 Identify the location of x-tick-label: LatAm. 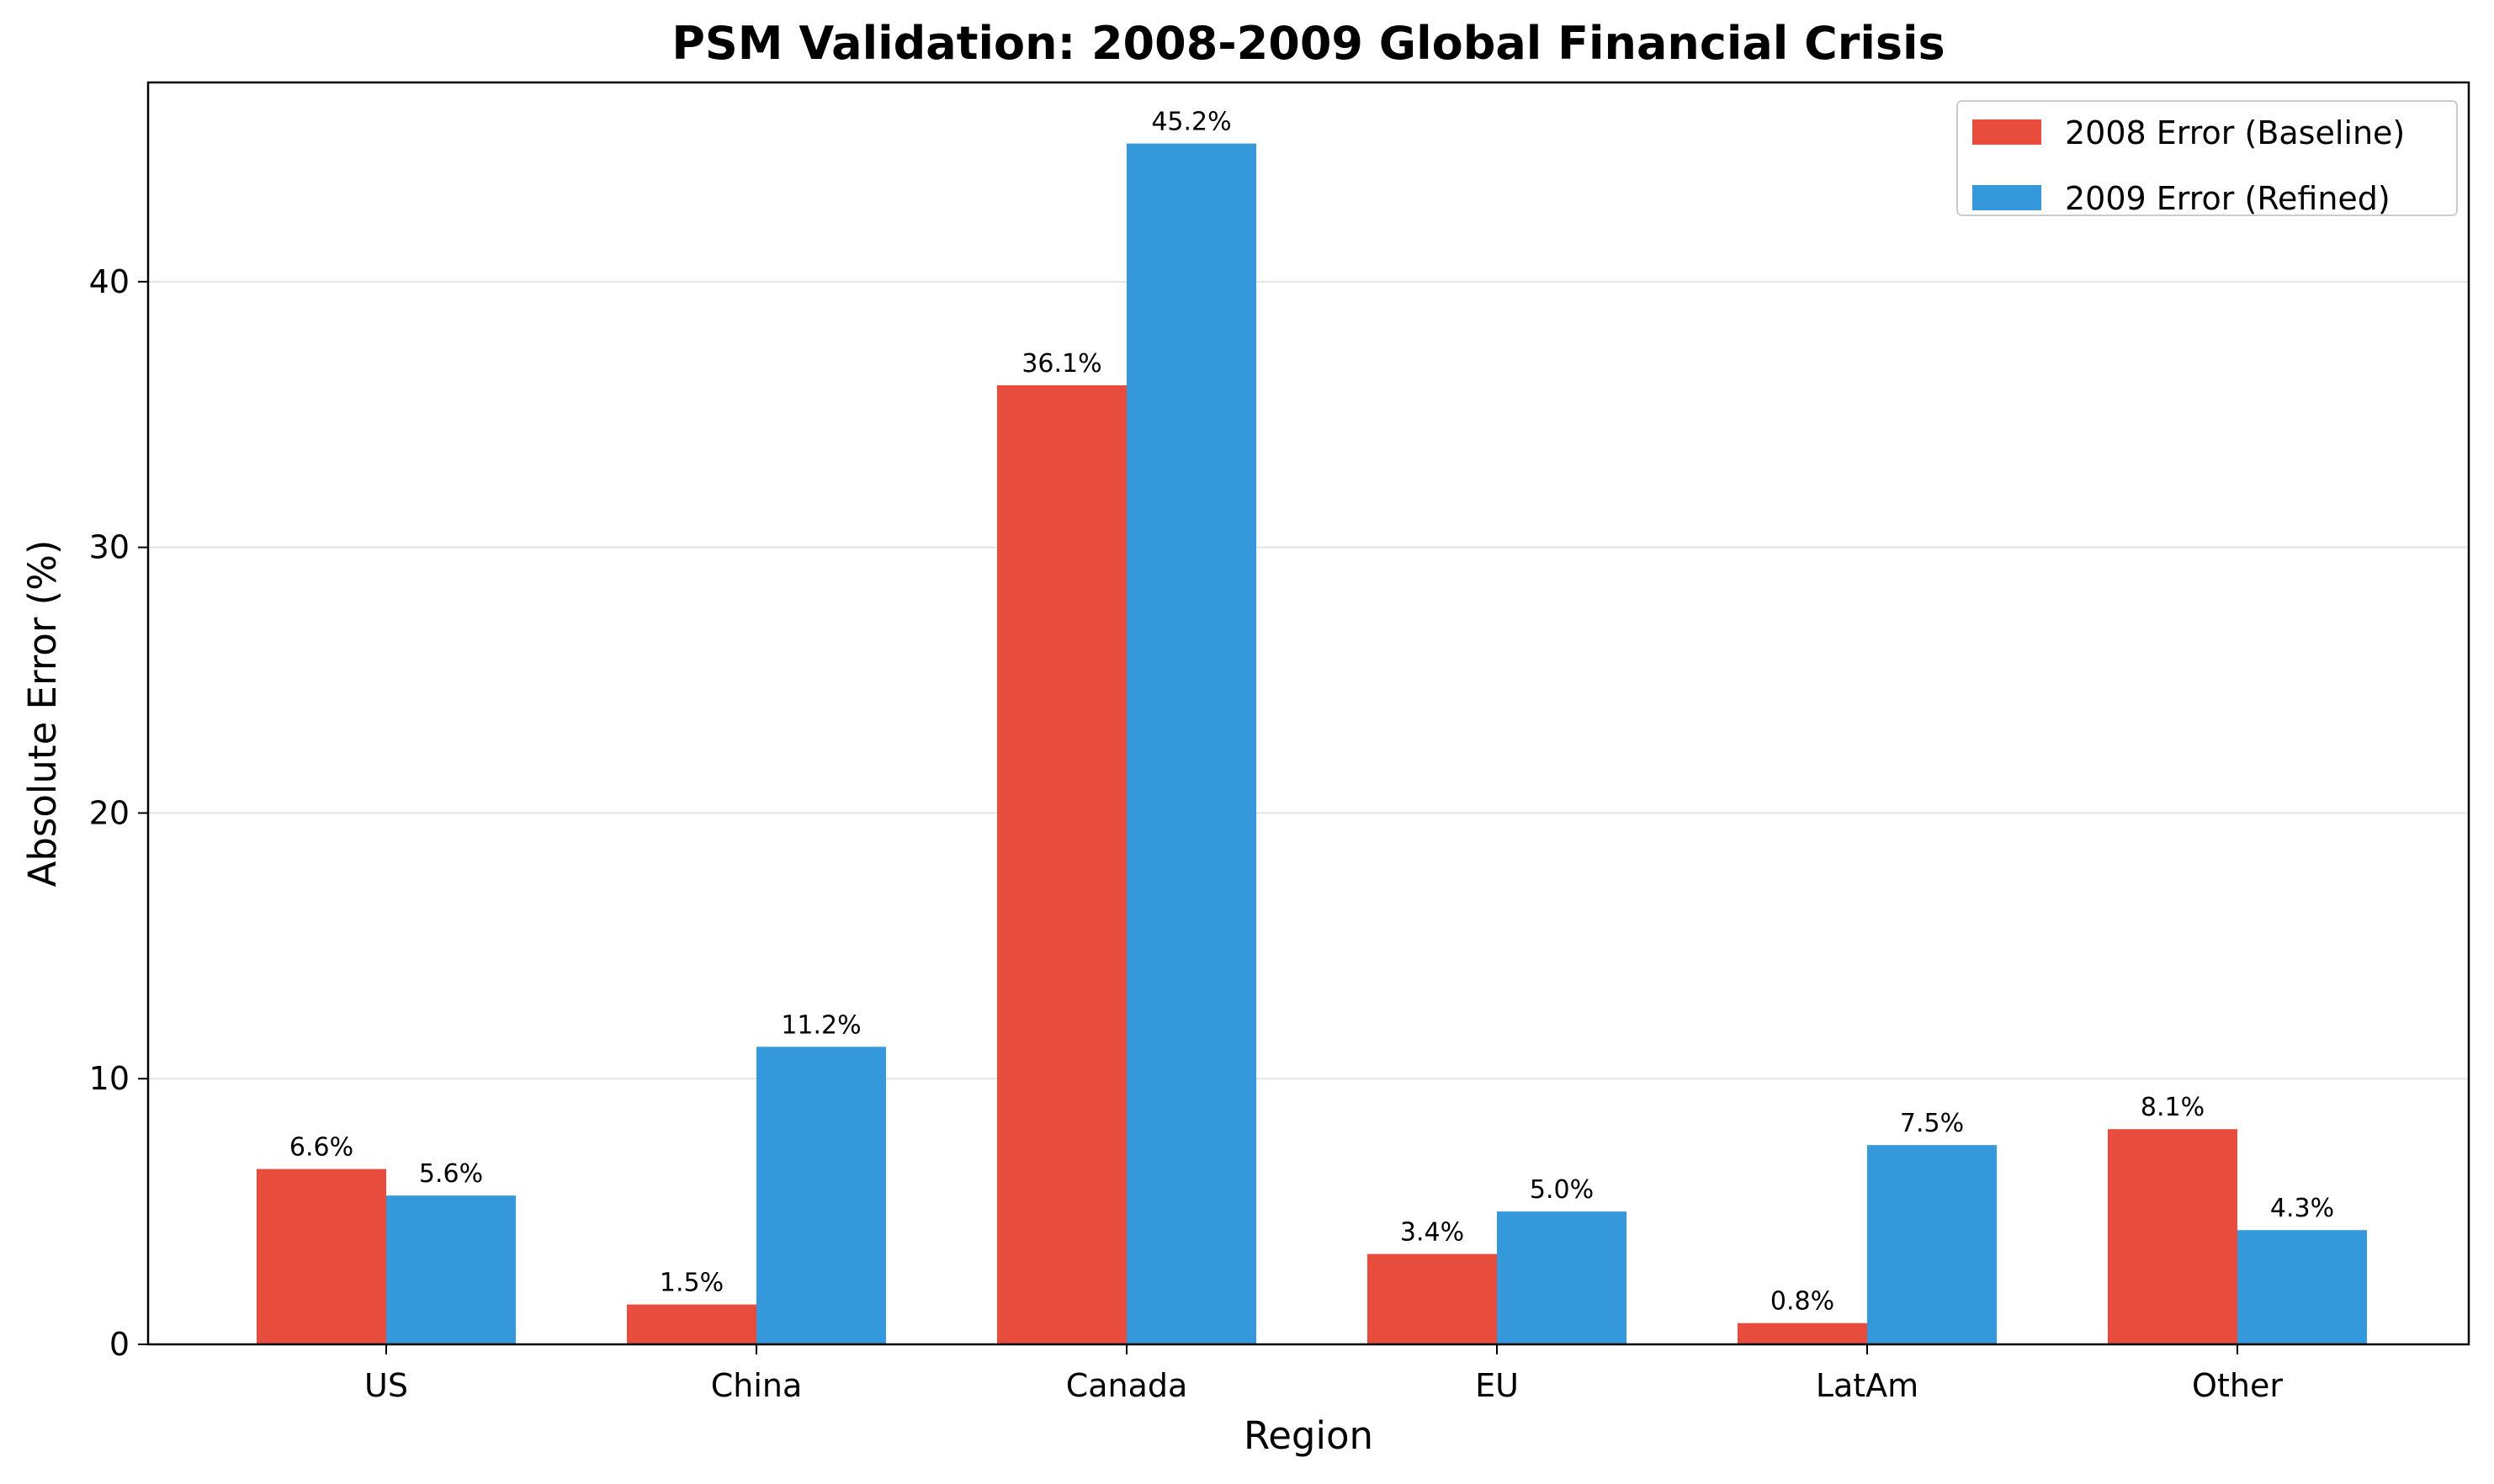
(1867, 1385).